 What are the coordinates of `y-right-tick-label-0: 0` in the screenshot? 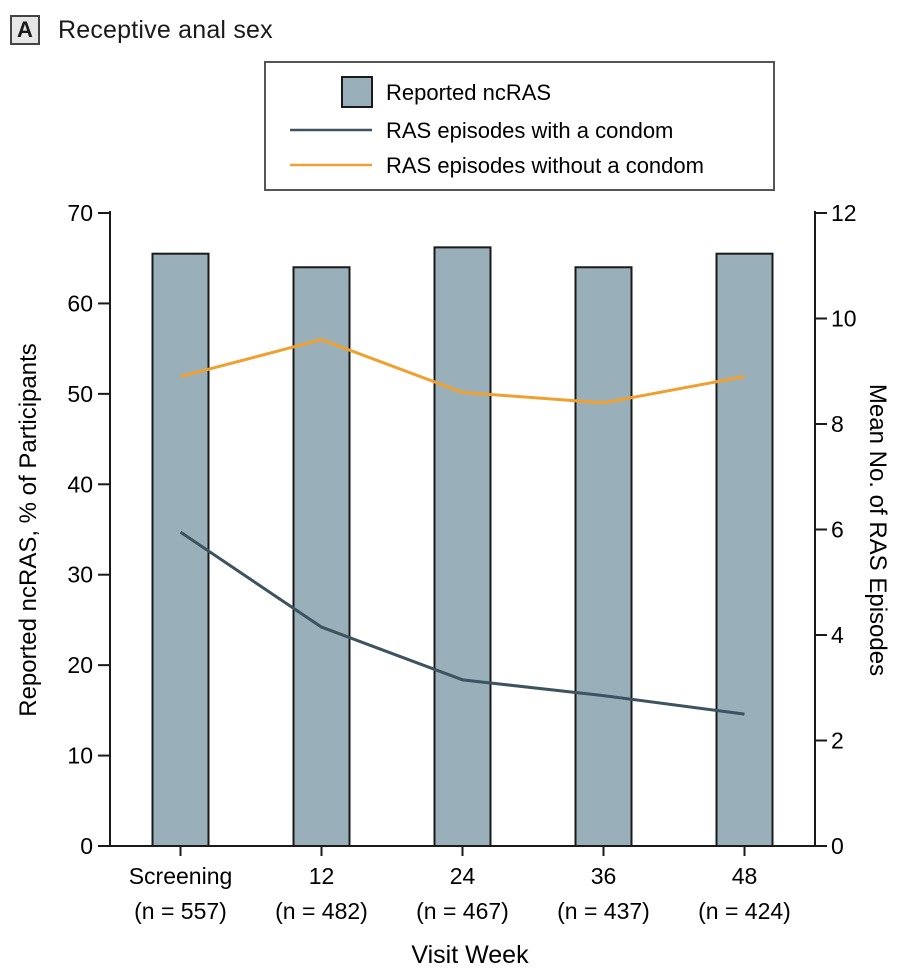 It's located at (837, 846).